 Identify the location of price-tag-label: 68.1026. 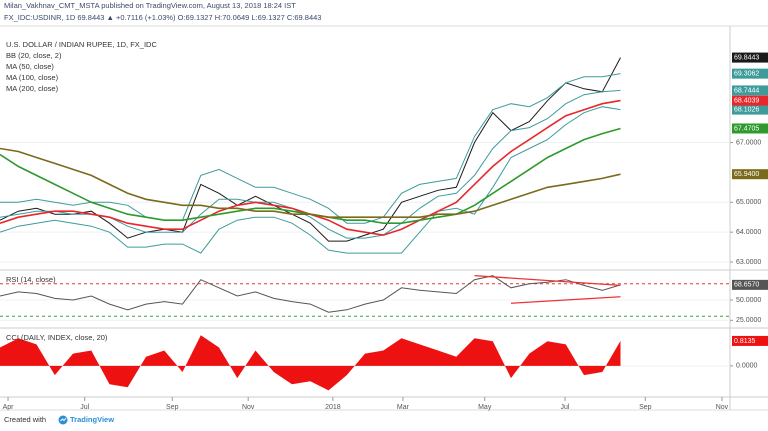
(746, 109).